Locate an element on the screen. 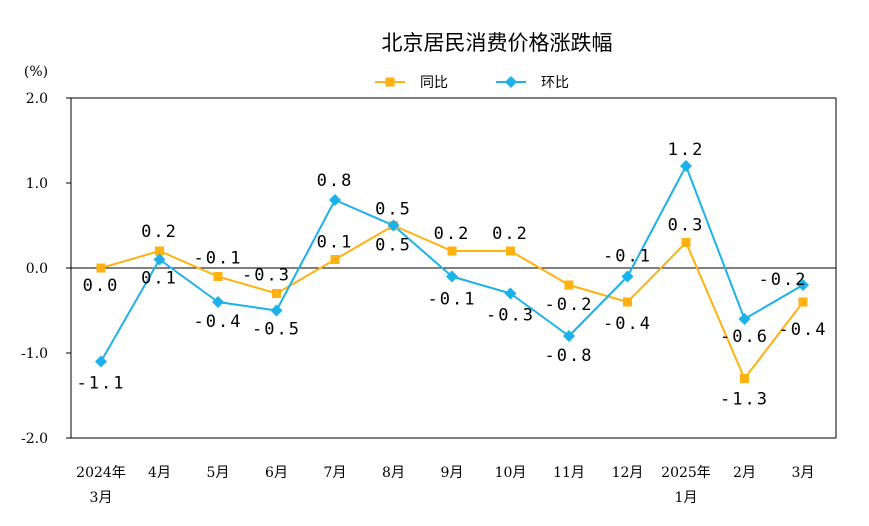 This screenshot has width=869, height=526. yoy-data-label: 0.5 is located at coordinates (393, 246).